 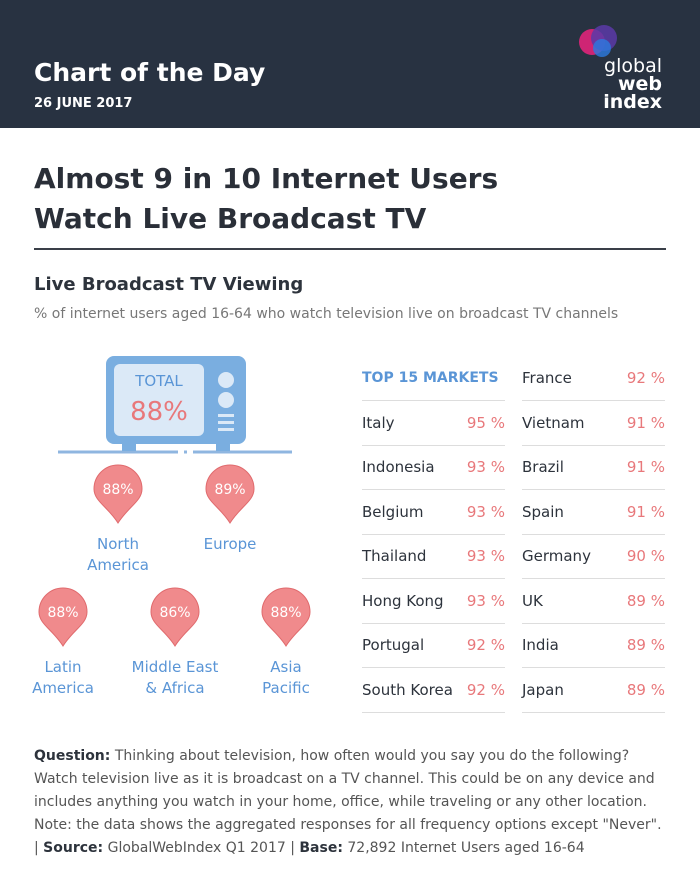 I want to click on region-name: North, so click(x=118, y=544).